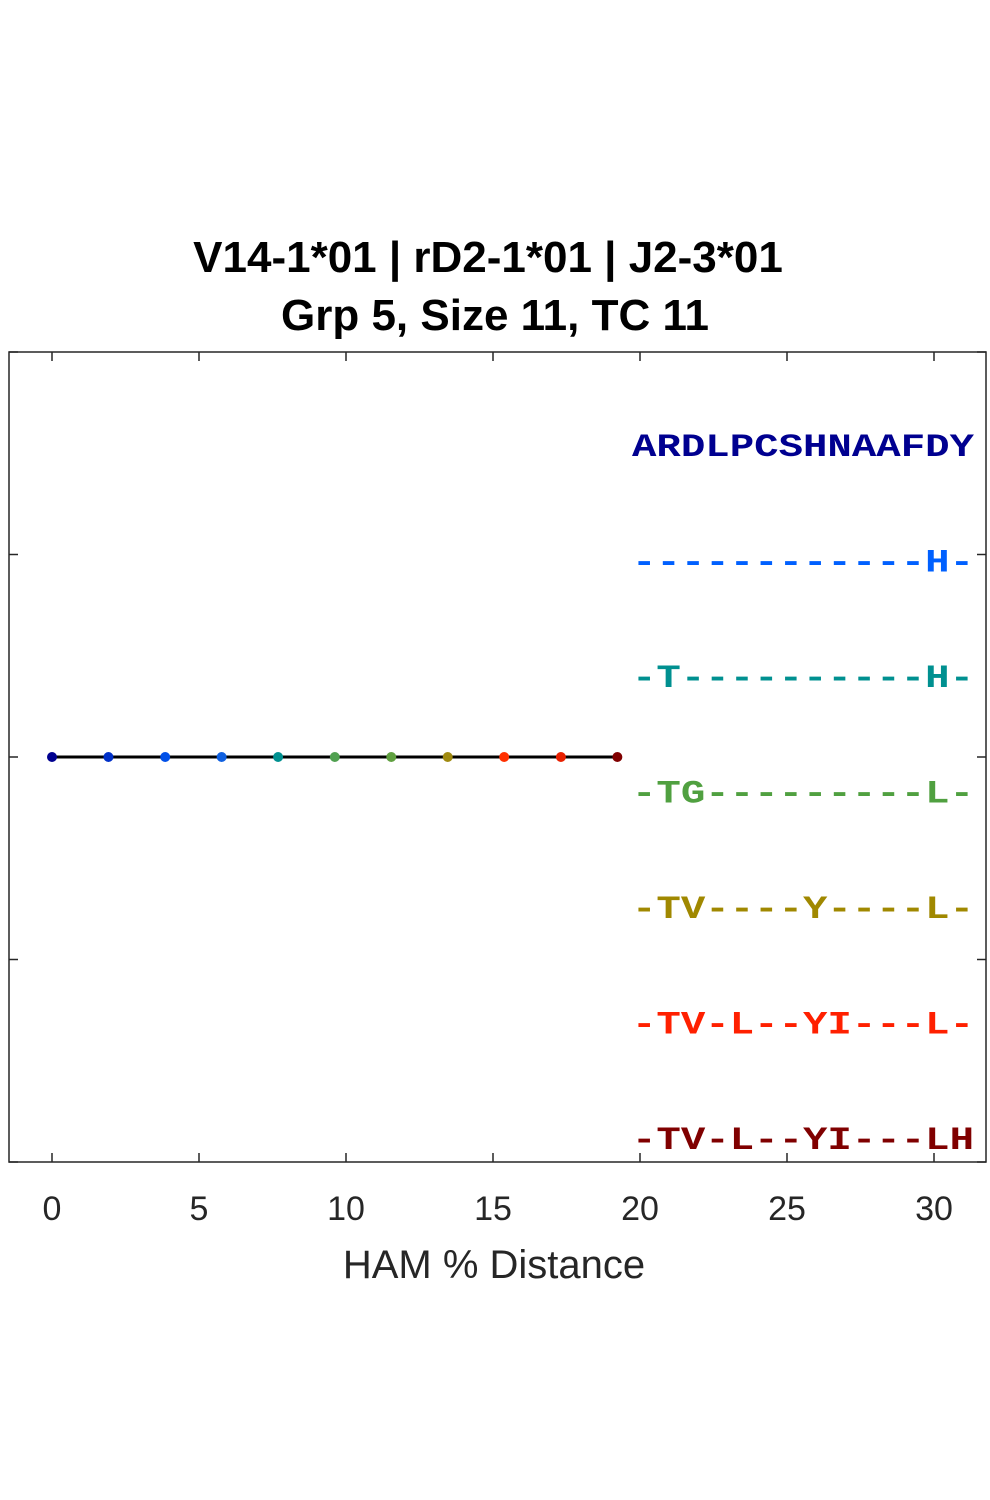  I want to click on x-tick-label: 30, so click(934, 1209).